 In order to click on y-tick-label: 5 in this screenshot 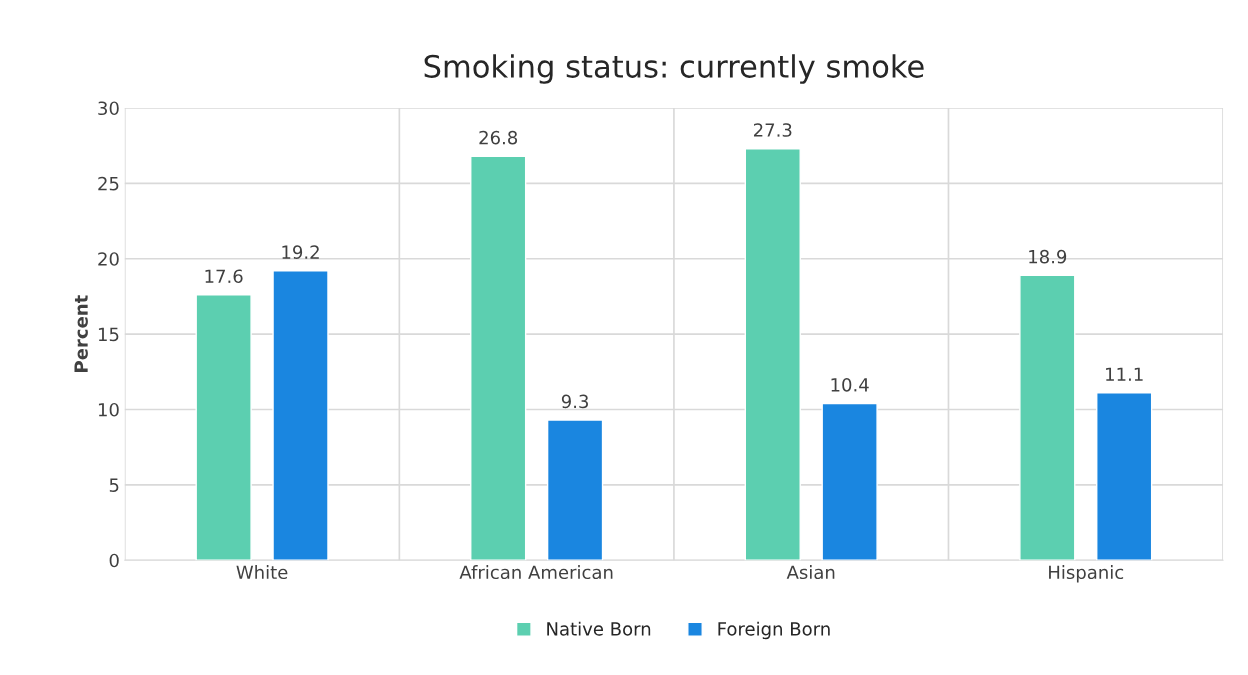, I will do `click(114, 485)`.